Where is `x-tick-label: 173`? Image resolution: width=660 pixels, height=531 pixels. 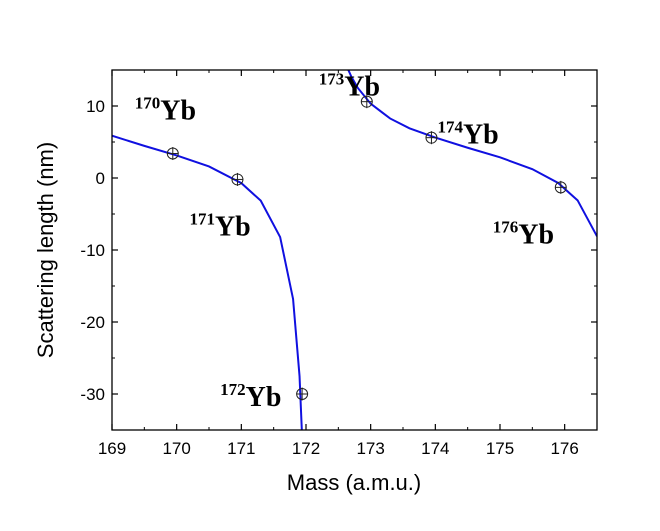
x-tick-label: 173 is located at coordinates (370, 448).